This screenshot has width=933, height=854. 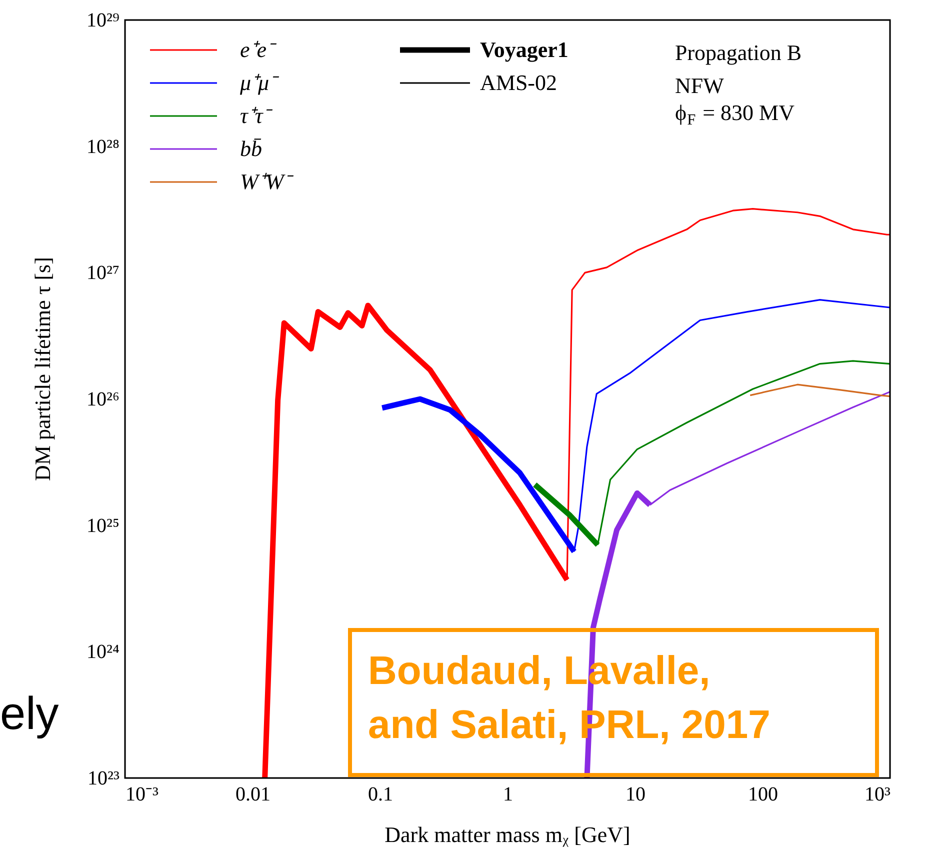 What do you see at coordinates (380, 795) in the screenshot?
I see `x-tick-label: 0.1` at bounding box center [380, 795].